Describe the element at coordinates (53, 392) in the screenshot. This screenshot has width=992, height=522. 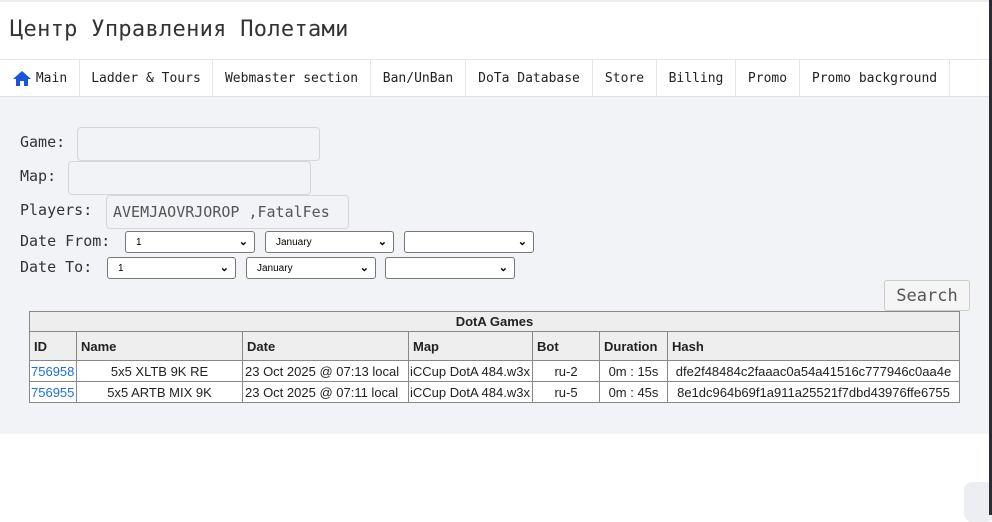
I see `game-id-link: 756955` at that location.